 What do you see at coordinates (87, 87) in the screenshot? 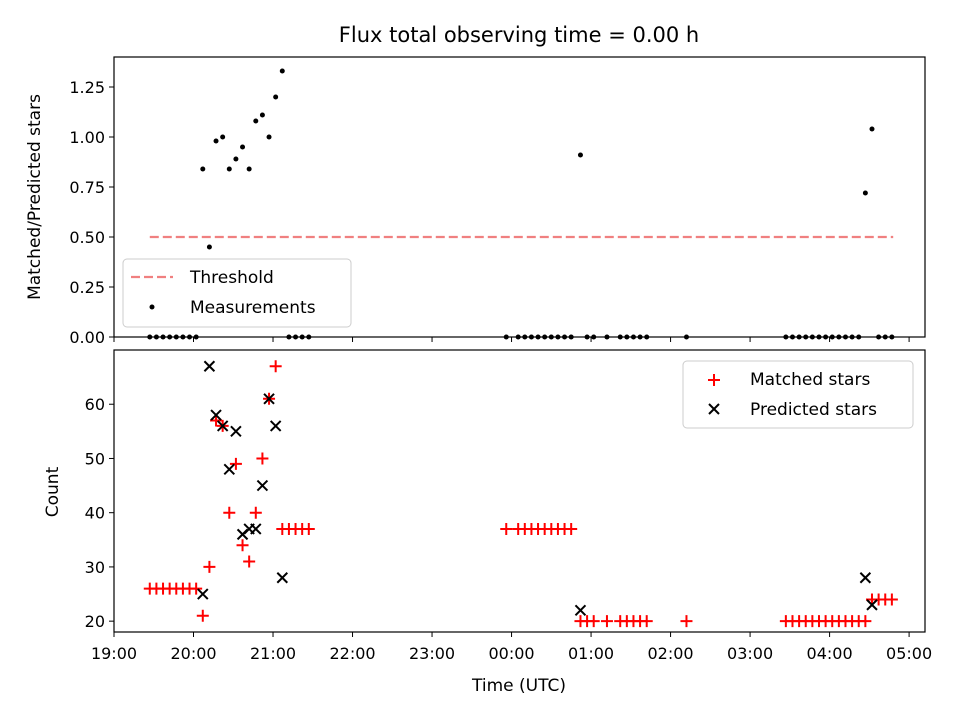
I see `top-y-tick-label: 1.25` at bounding box center [87, 87].